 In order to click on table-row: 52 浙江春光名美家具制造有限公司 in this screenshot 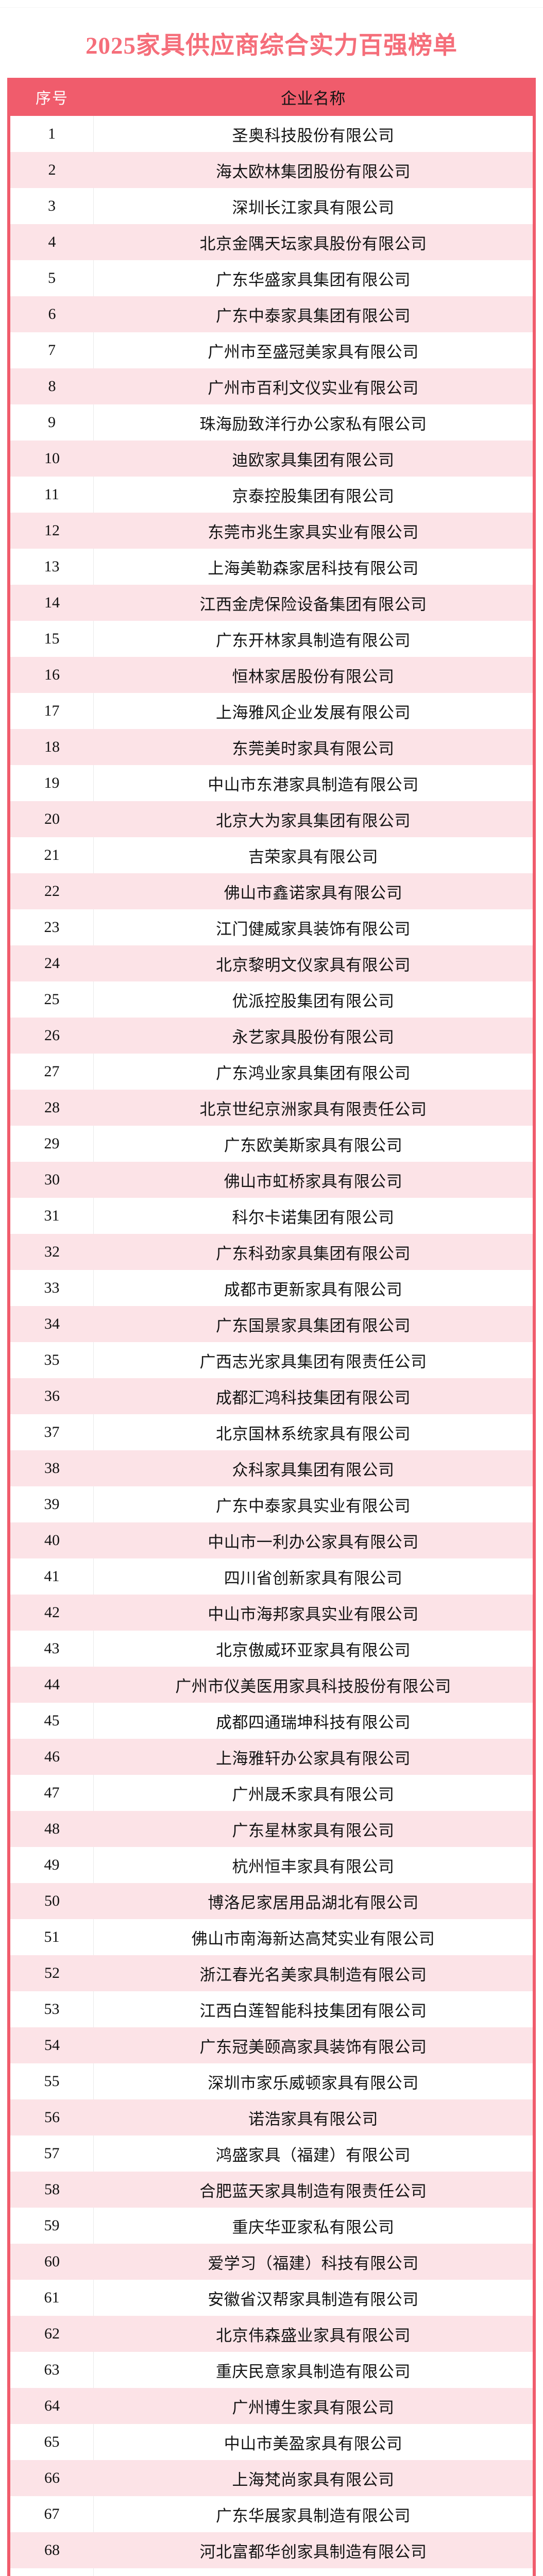, I will do `click(271, 1973)`.